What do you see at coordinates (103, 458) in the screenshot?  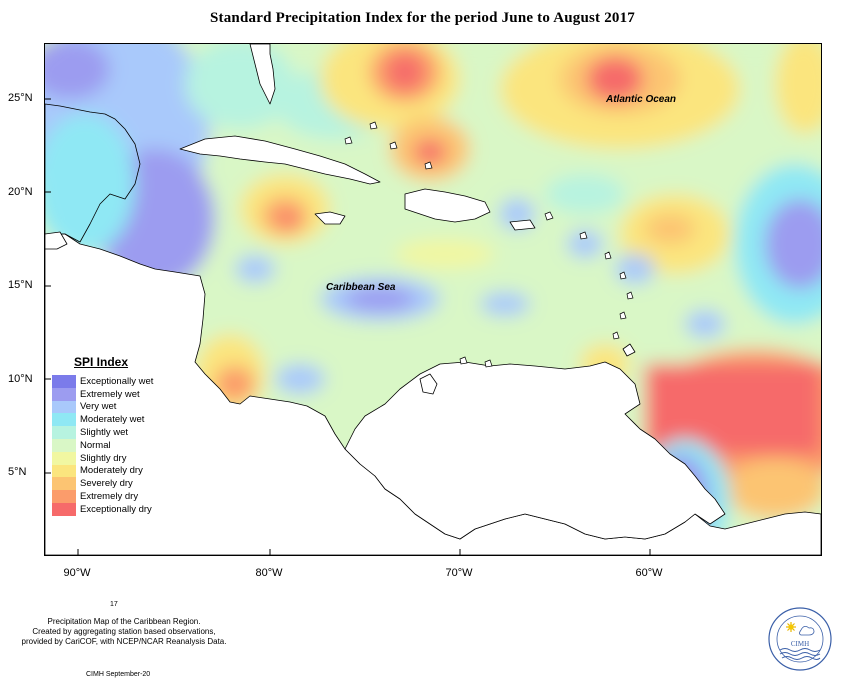 I see `legend-label: Slightly dry` at bounding box center [103, 458].